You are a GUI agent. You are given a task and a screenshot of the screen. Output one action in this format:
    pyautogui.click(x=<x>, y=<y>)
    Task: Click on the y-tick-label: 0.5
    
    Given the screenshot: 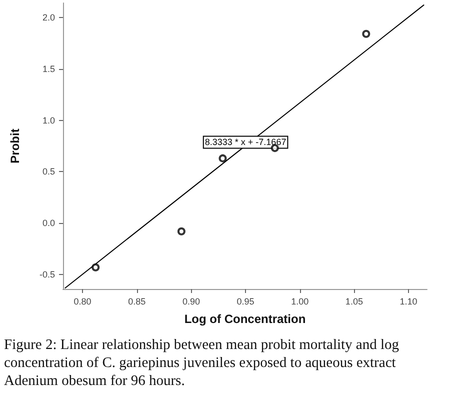 What is the action you would take?
    pyautogui.click(x=48, y=171)
    